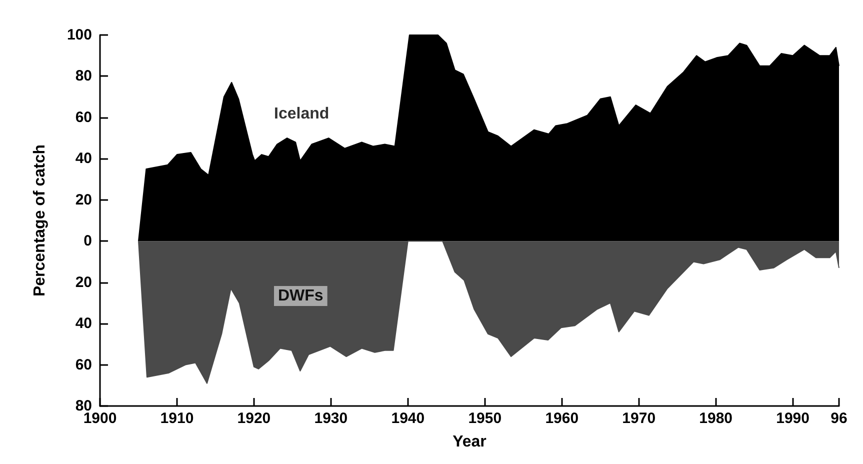 Image resolution: width=863 pixels, height=464 pixels. Describe the element at coordinates (100, 418) in the screenshot. I see `x-tick-label: 1900` at that location.